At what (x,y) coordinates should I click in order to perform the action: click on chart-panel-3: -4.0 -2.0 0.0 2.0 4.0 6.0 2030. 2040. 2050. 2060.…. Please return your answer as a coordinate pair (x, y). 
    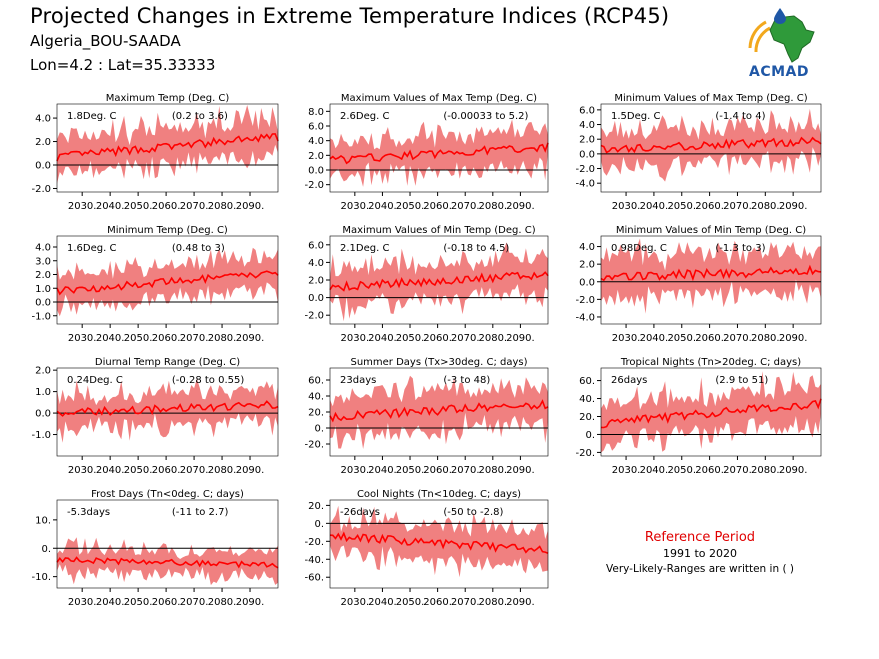
    Looking at the image, I should click on (698, 152).